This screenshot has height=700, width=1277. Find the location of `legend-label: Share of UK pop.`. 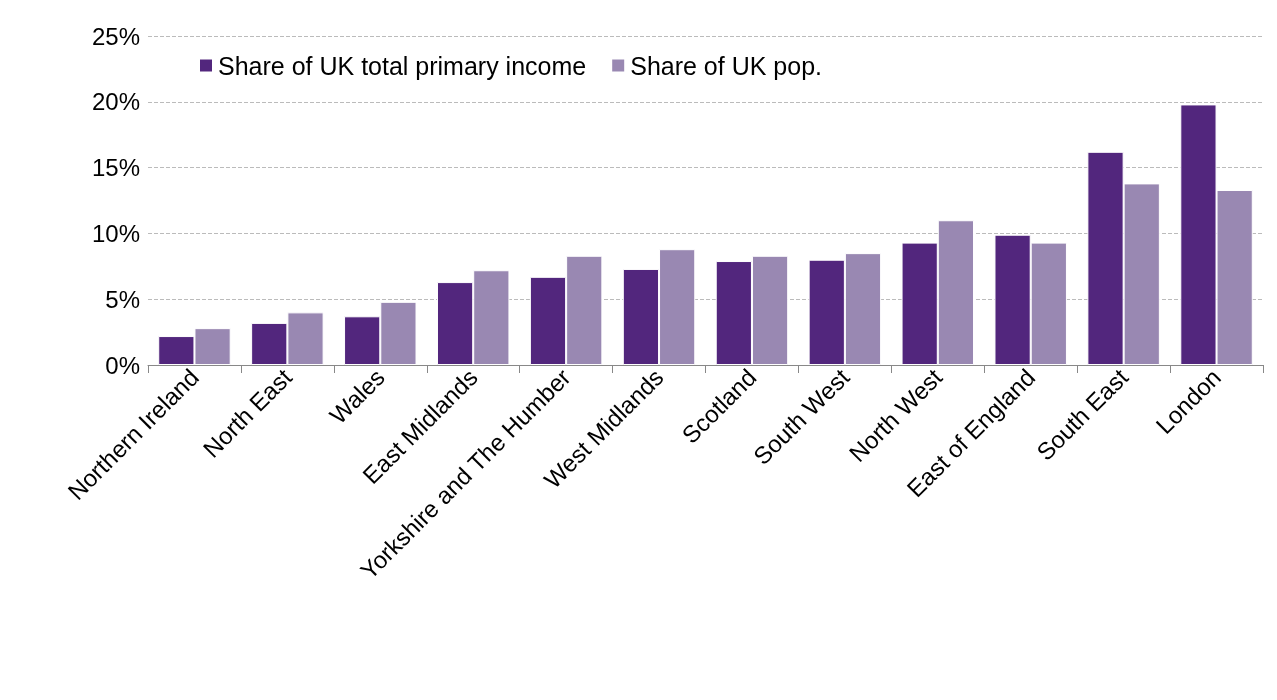

legend-label: Share of UK pop. is located at coordinates (726, 65).